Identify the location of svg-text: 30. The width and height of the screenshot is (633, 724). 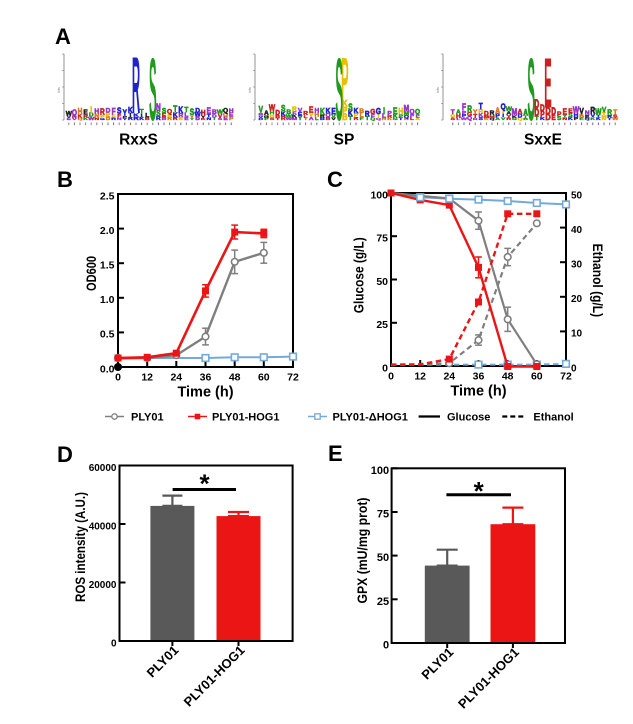
(577, 265).